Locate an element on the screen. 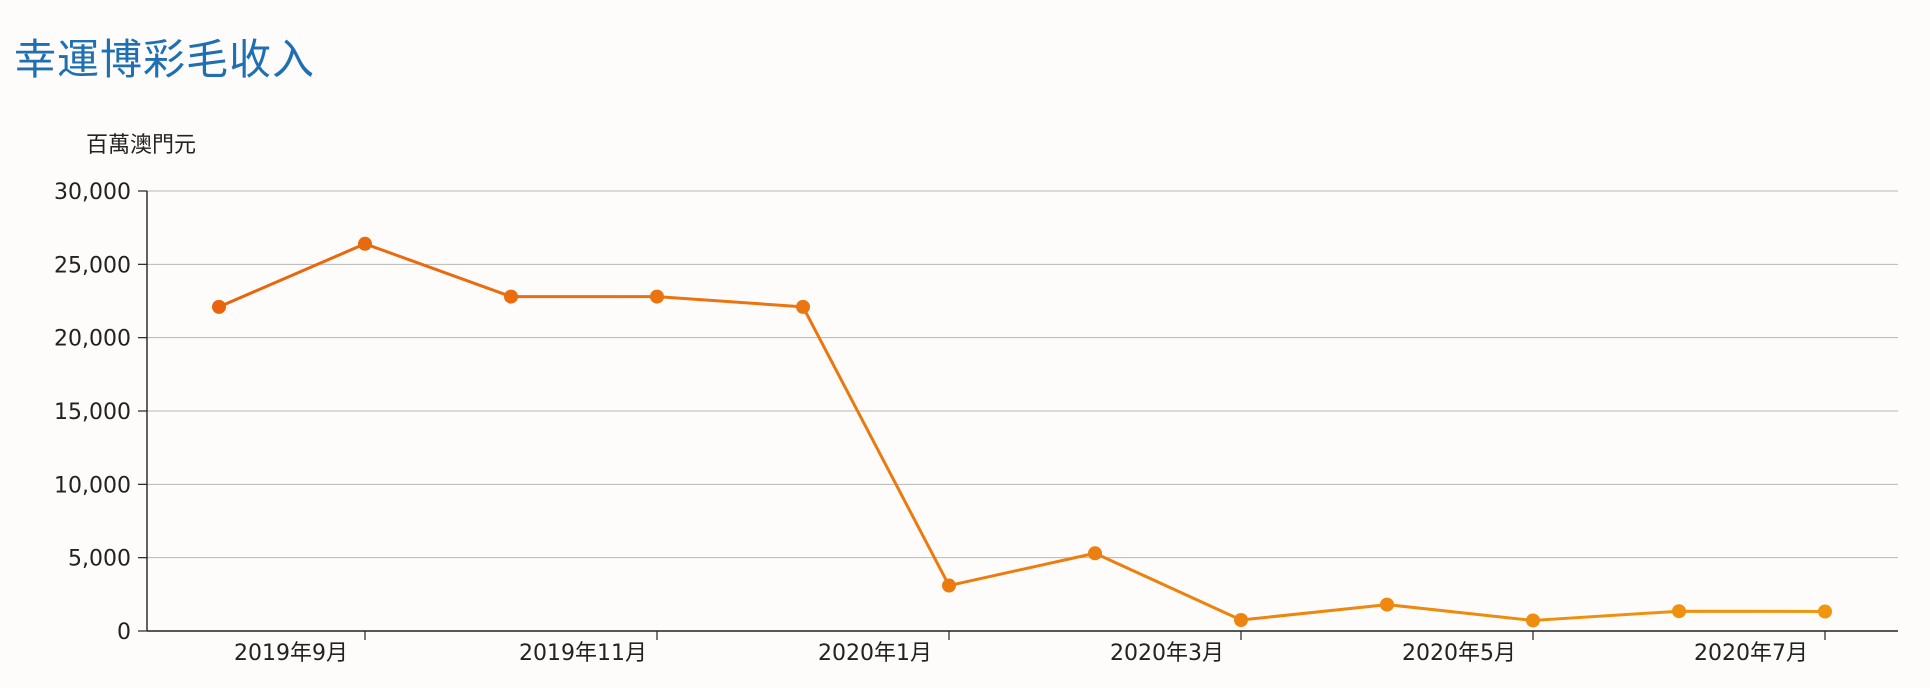 This screenshot has width=1930, height=688. y-tick-label: 0 is located at coordinates (124, 632).